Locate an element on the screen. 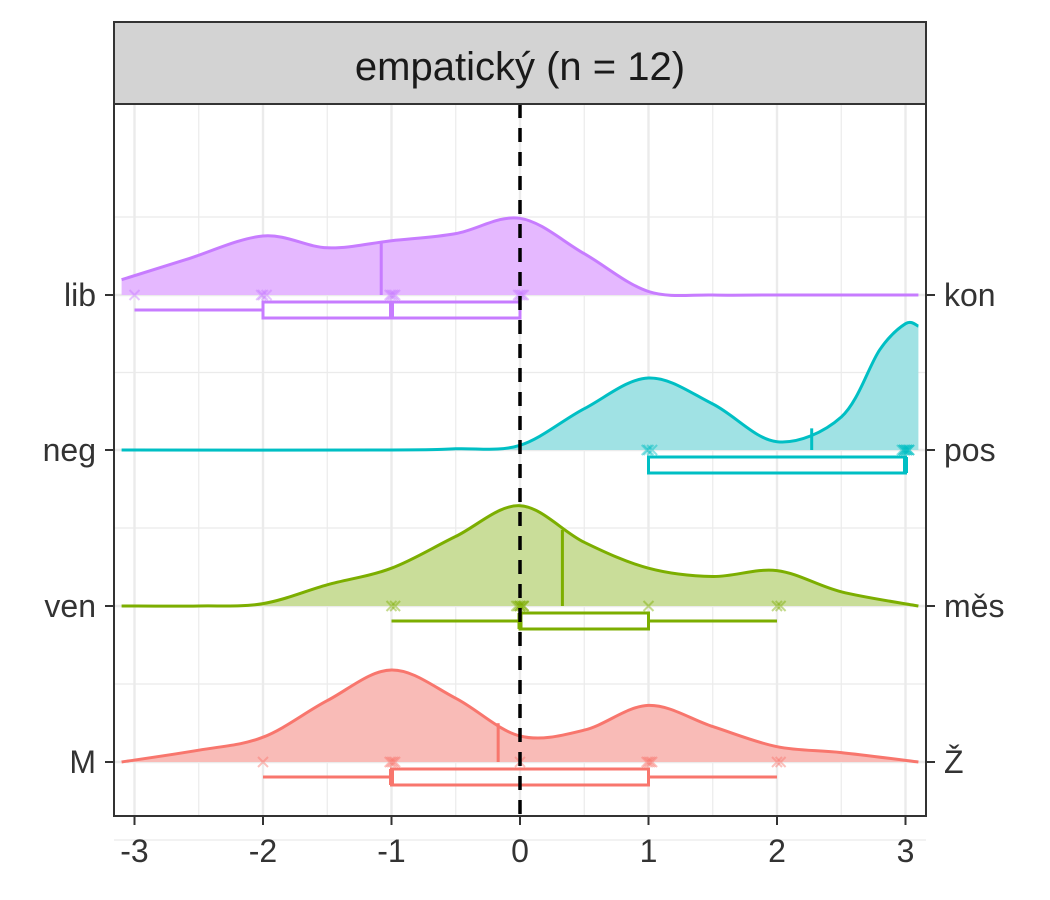  density-line-lib is located at coordinates (520, 257).